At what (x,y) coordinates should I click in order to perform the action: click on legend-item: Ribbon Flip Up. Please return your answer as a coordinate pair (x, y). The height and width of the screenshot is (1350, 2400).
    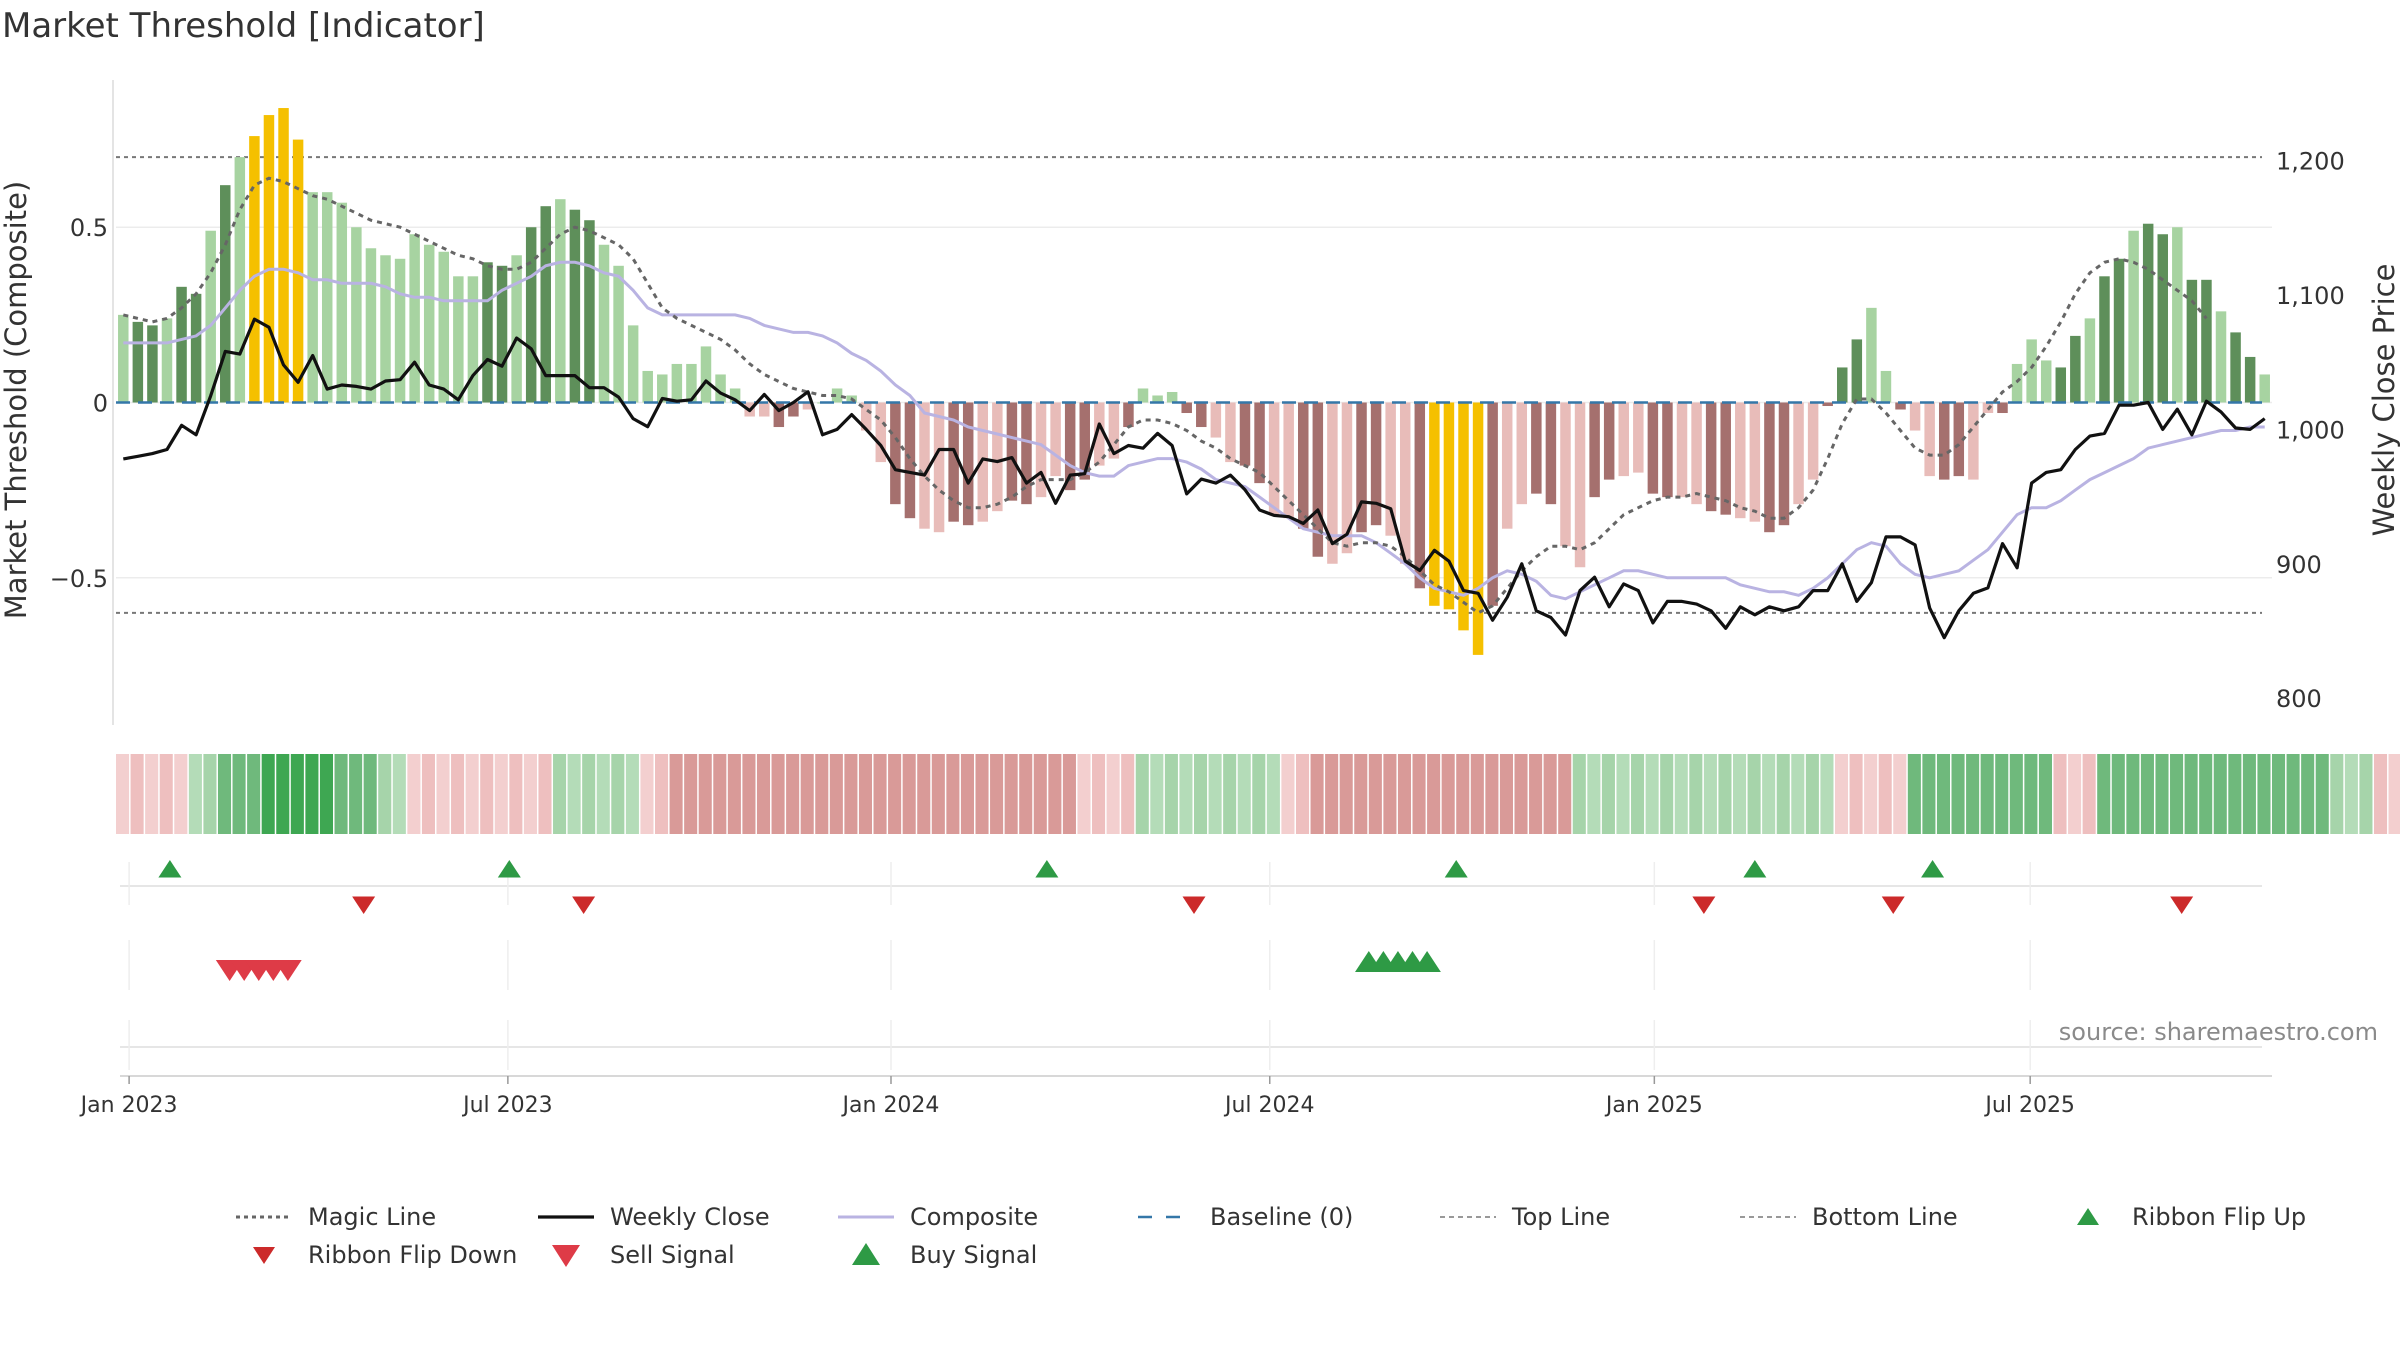
    Looking at the image, I should click on (2191, 1217).